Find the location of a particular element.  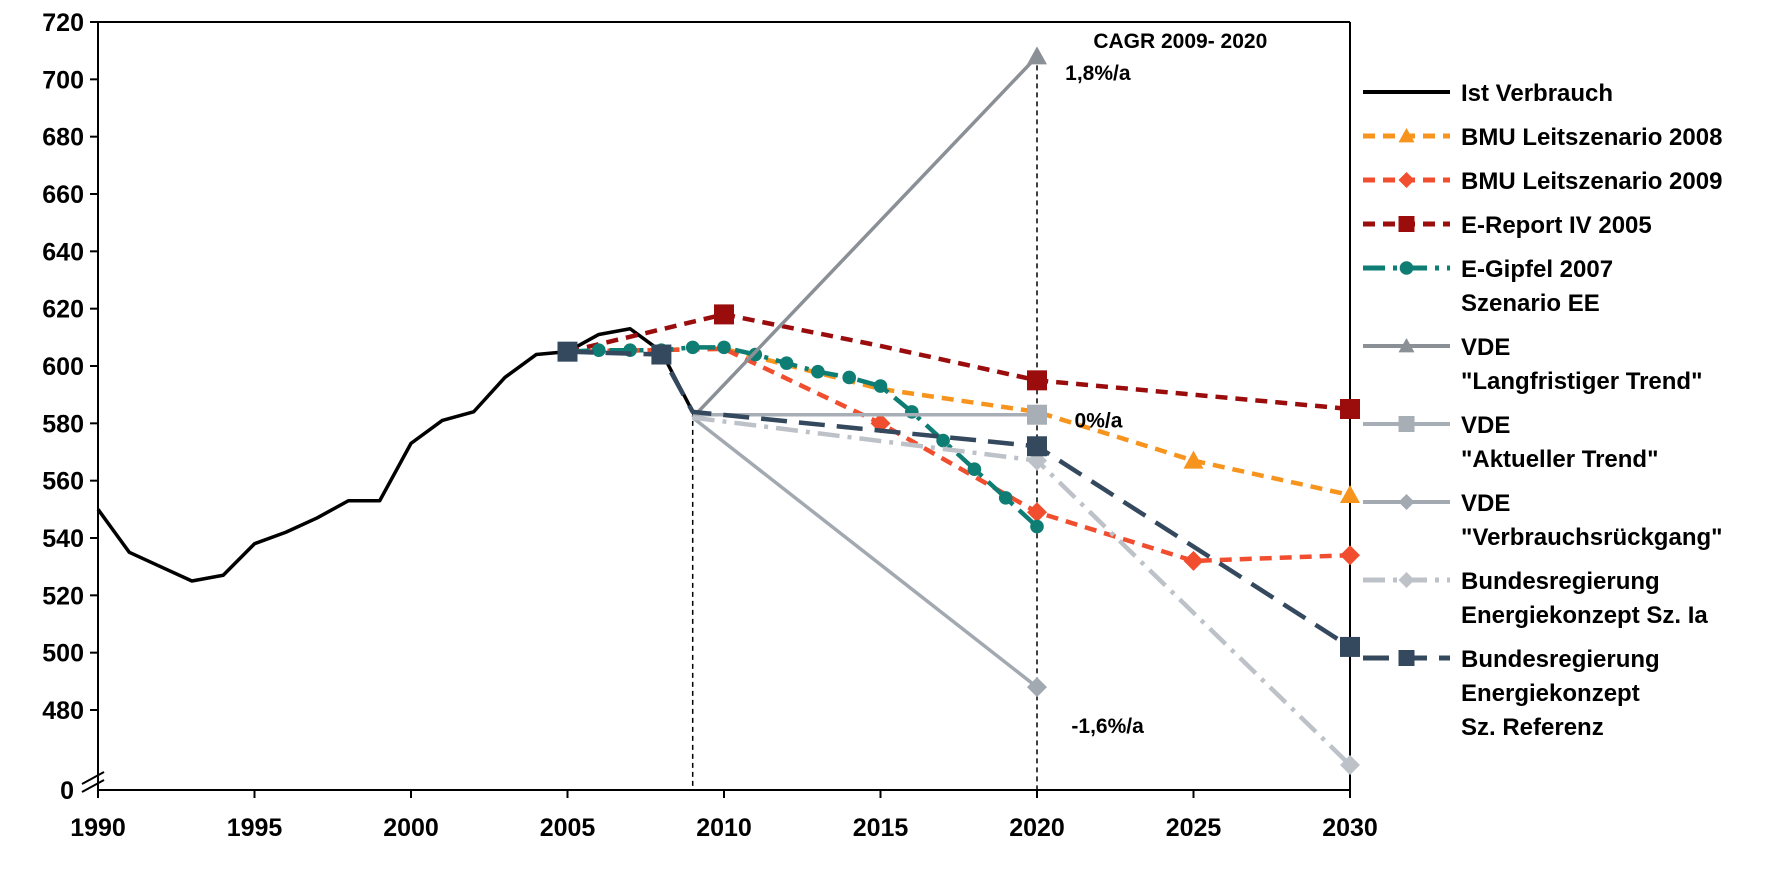

legend-label-line: Szenario EE is located at coordinates (1530, 303).